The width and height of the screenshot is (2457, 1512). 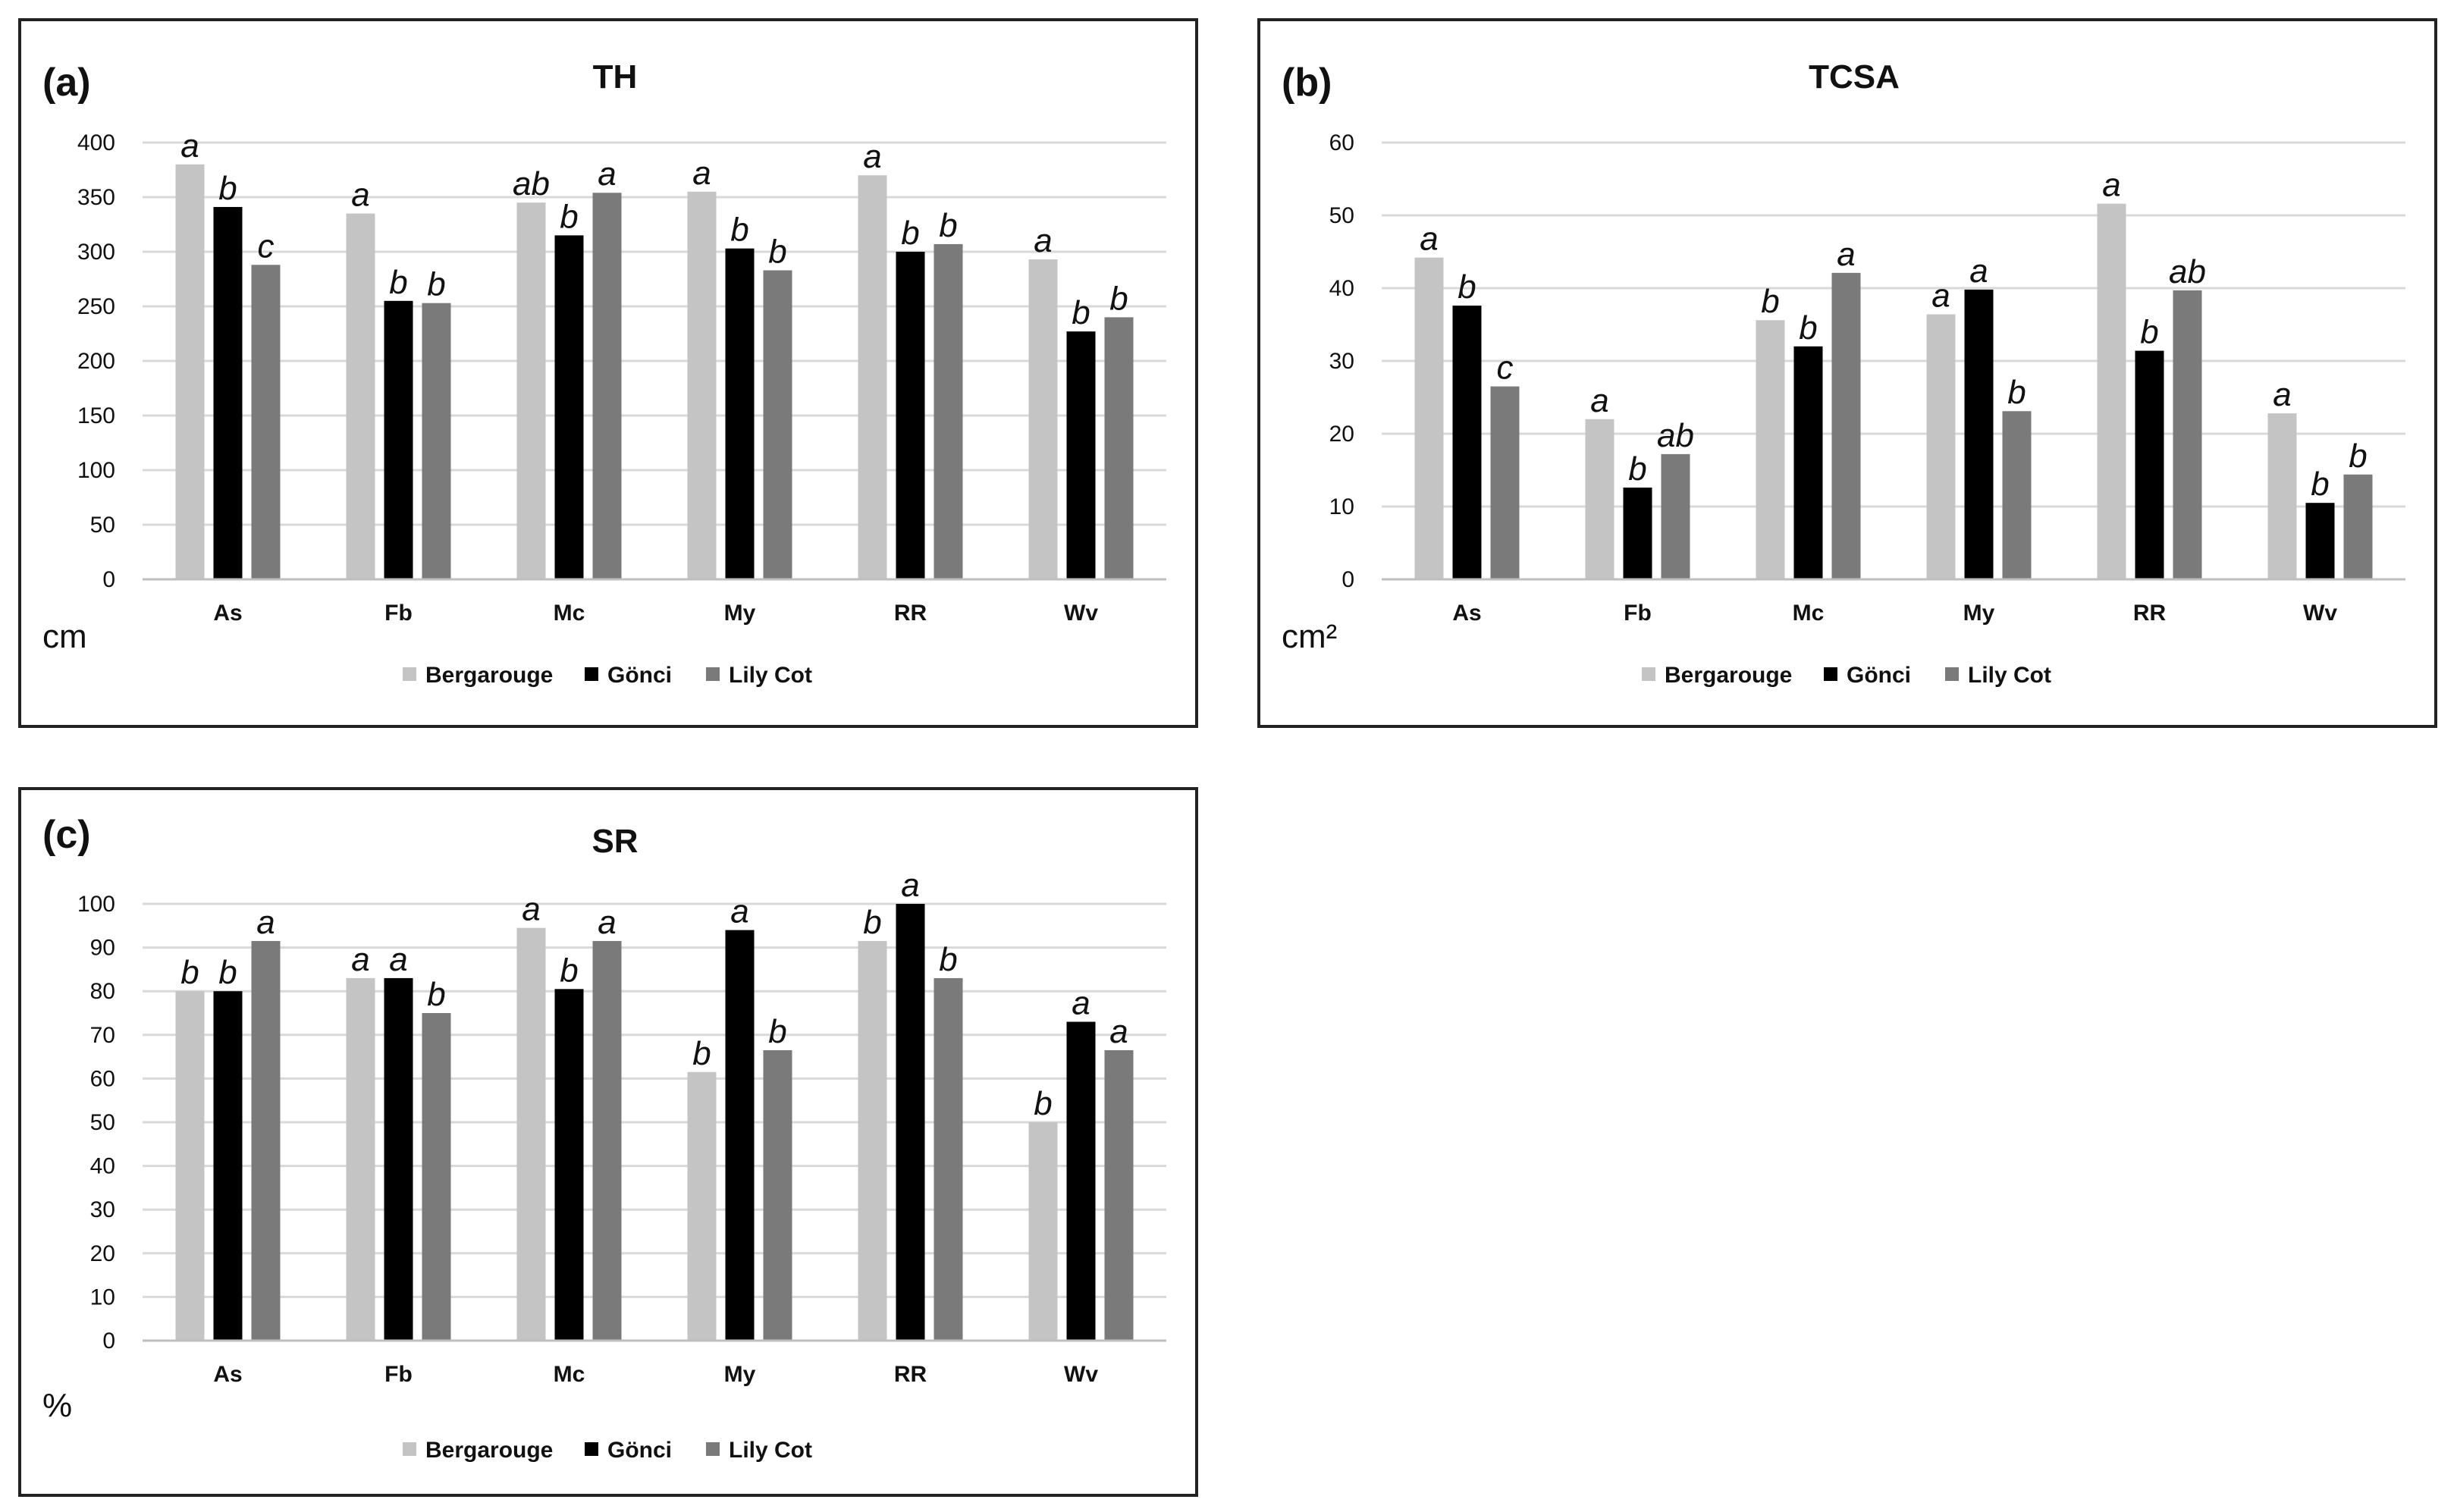 What do you see at coordinates (1341, 506) in the screenshot?
I see `y-tick-label: 10` at bounding box center [1341, 506].